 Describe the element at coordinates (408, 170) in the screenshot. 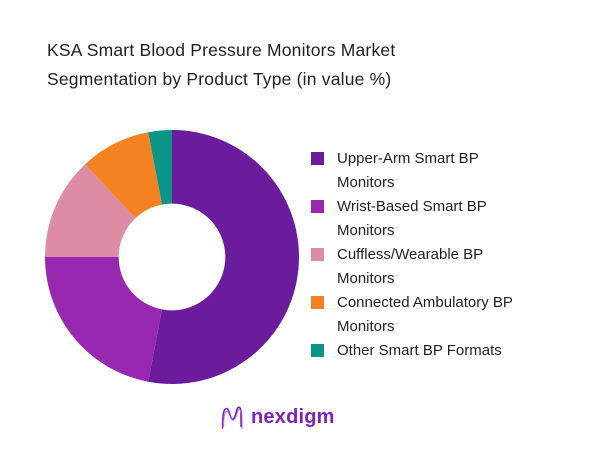

I see `legend-label: Upper-Arm Smart BP Monitors` at that location.